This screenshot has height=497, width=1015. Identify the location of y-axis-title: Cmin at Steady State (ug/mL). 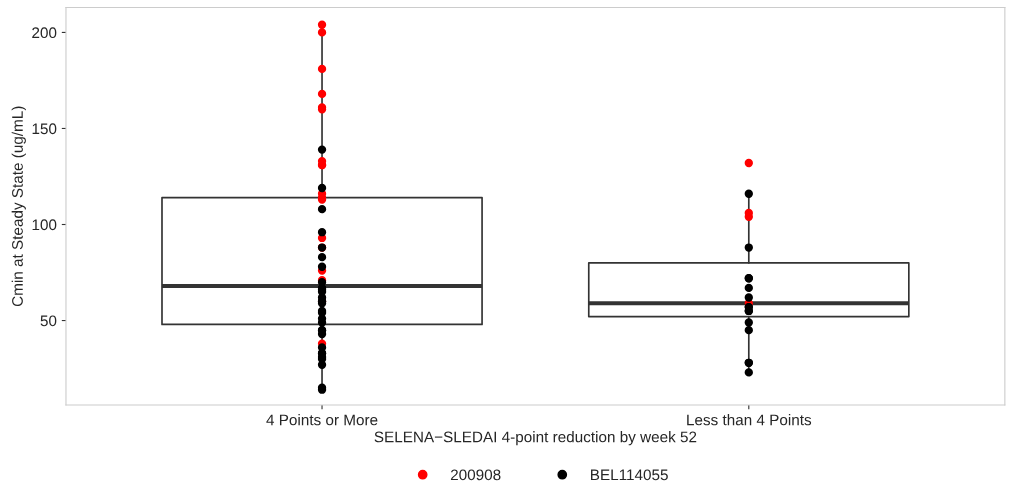
(18, 206).